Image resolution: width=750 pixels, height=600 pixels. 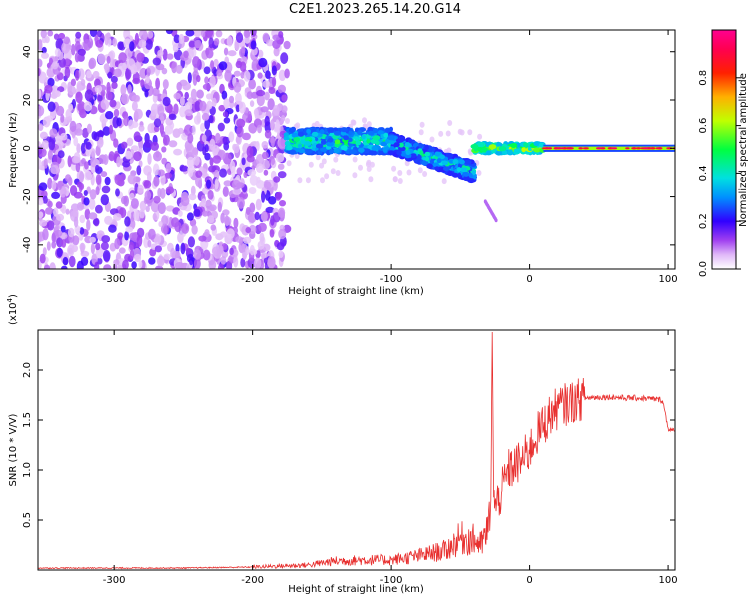 What do you see at coordinates (703, 269) in the screenshot?
I see `colorbar-tick-label: 0.0` at bounding box center [703, 269].